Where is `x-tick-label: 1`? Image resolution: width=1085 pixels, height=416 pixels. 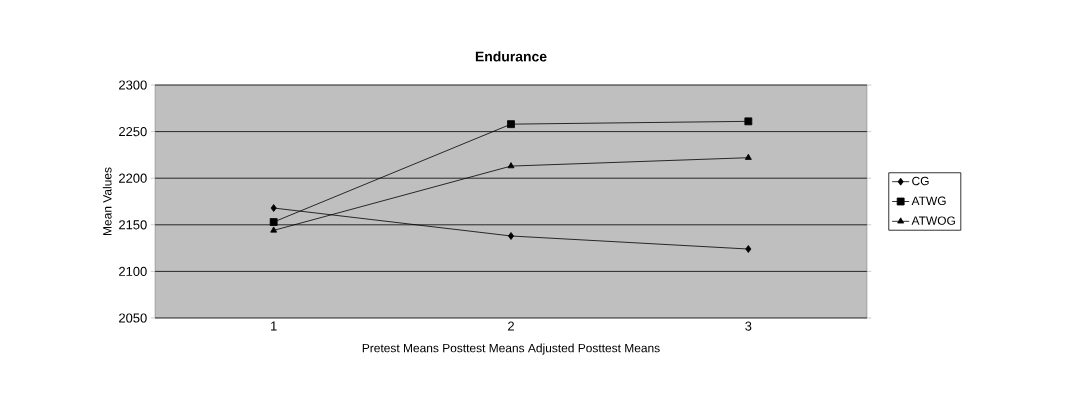
x-tick-label: 1 is located at coordinates (274, 326).